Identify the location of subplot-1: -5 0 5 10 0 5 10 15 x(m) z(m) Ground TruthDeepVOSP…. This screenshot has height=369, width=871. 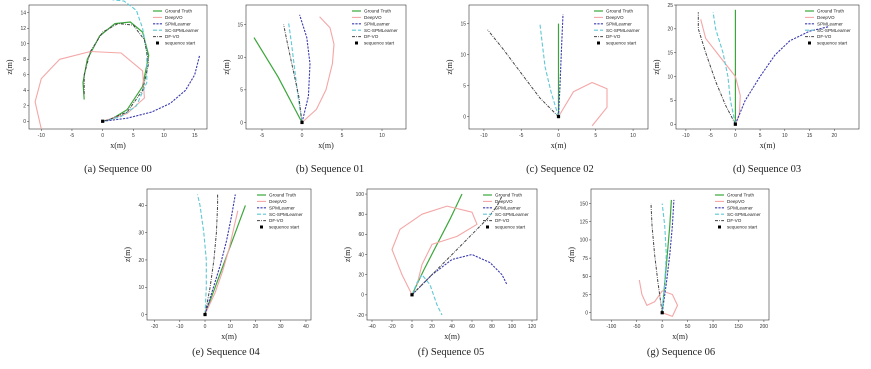
(314, 77).